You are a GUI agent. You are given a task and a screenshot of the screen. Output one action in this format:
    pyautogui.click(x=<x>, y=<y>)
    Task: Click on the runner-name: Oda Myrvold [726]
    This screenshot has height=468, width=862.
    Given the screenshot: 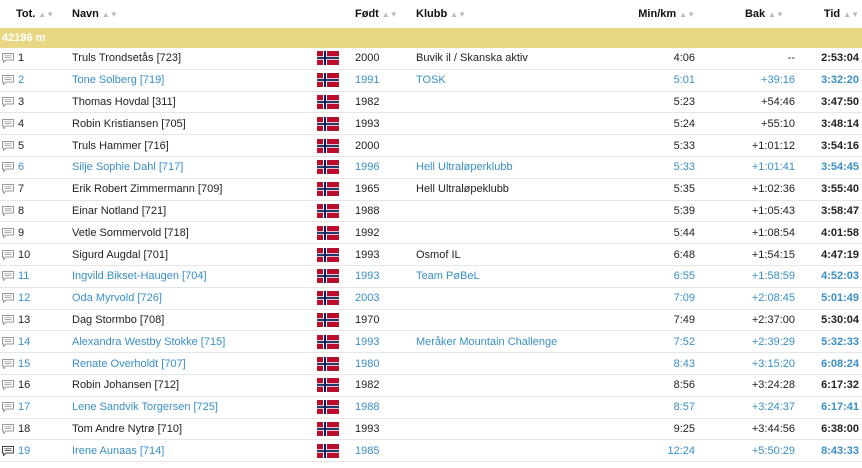 What is the action you would take?
    pyautogui.click(x=117, y=298)
    